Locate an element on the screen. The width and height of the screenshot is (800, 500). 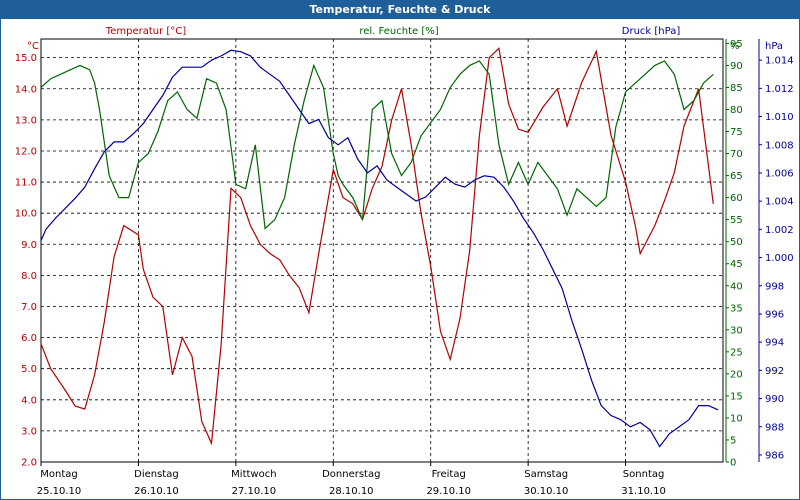
temp-tick-label: 8.0 is located at coordinates (29, 276).